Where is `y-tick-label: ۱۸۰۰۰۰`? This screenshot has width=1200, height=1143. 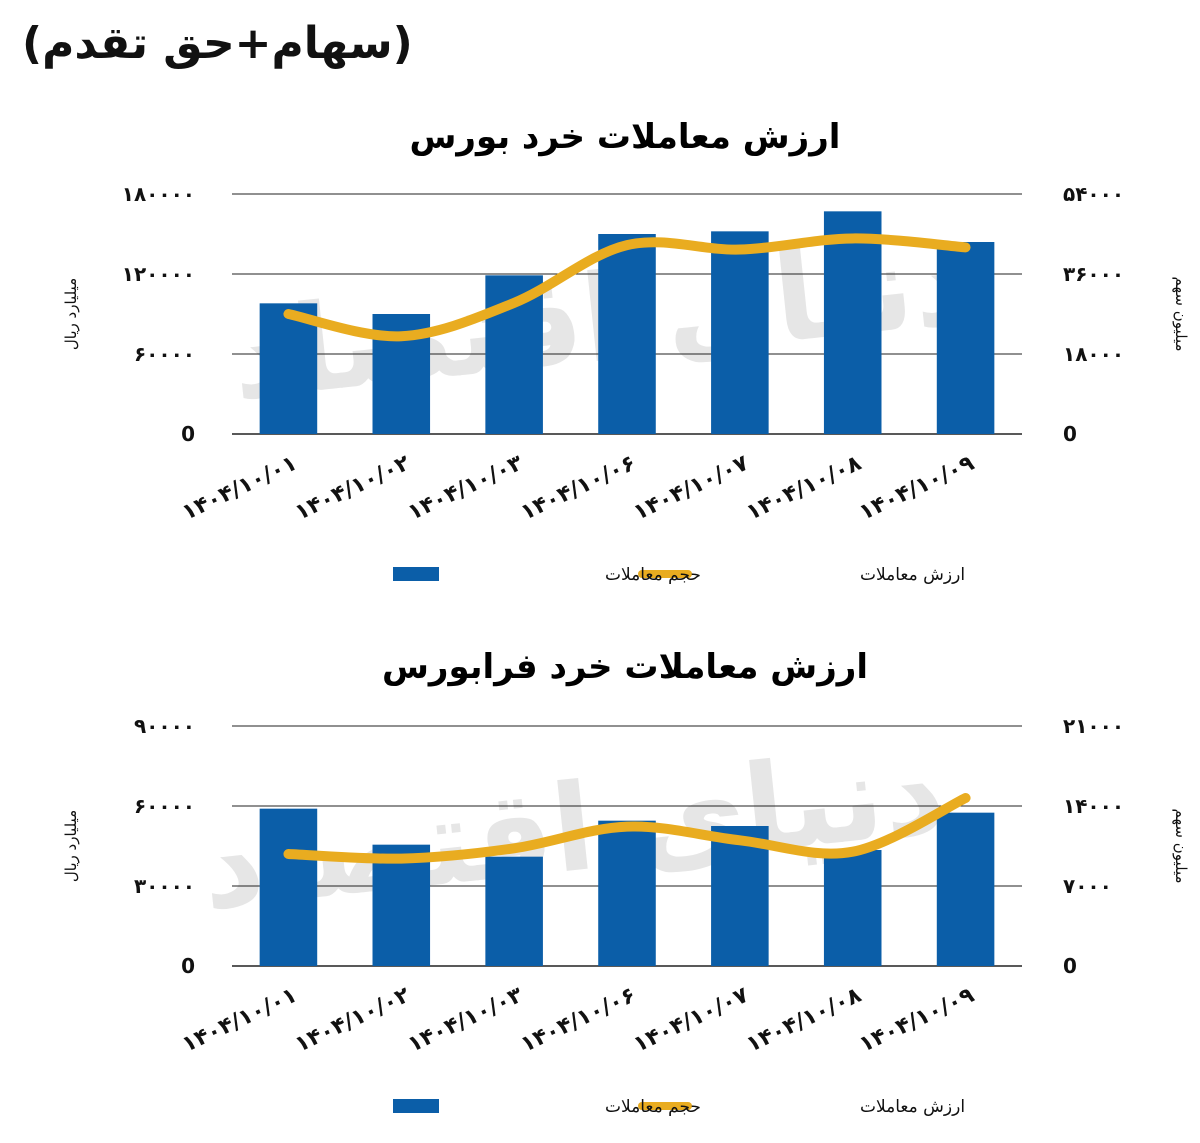 y-tick-label: ۱۸۰۰۰۰ is located at coordinates (158, 194).